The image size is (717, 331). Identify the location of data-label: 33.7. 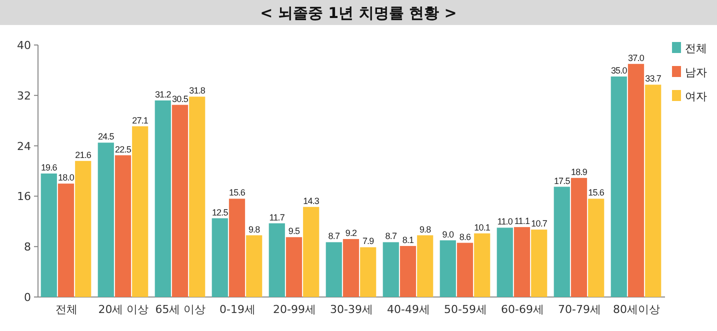
(653, 79).